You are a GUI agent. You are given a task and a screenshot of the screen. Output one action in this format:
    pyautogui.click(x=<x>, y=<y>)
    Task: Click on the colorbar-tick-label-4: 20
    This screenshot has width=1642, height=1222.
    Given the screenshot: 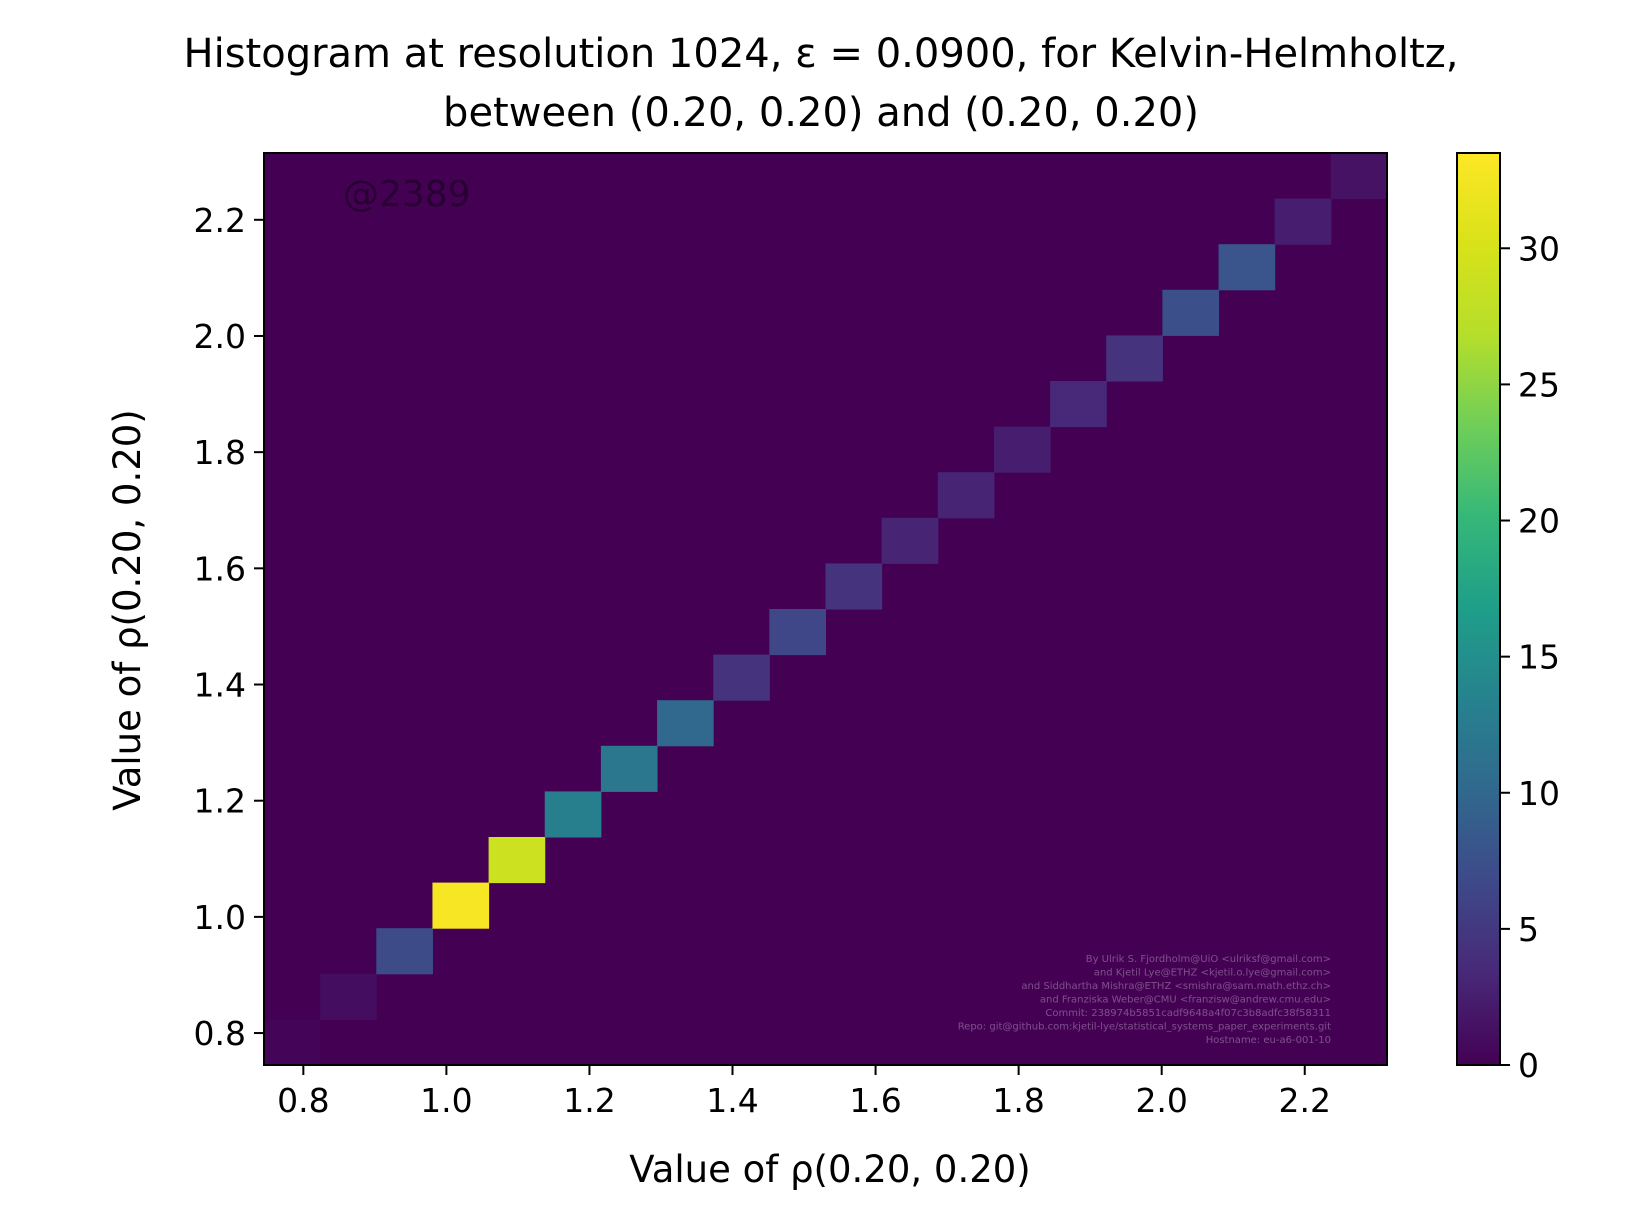 What is the action you would take?
    pyautogui.click(x=1539, y=521)
    